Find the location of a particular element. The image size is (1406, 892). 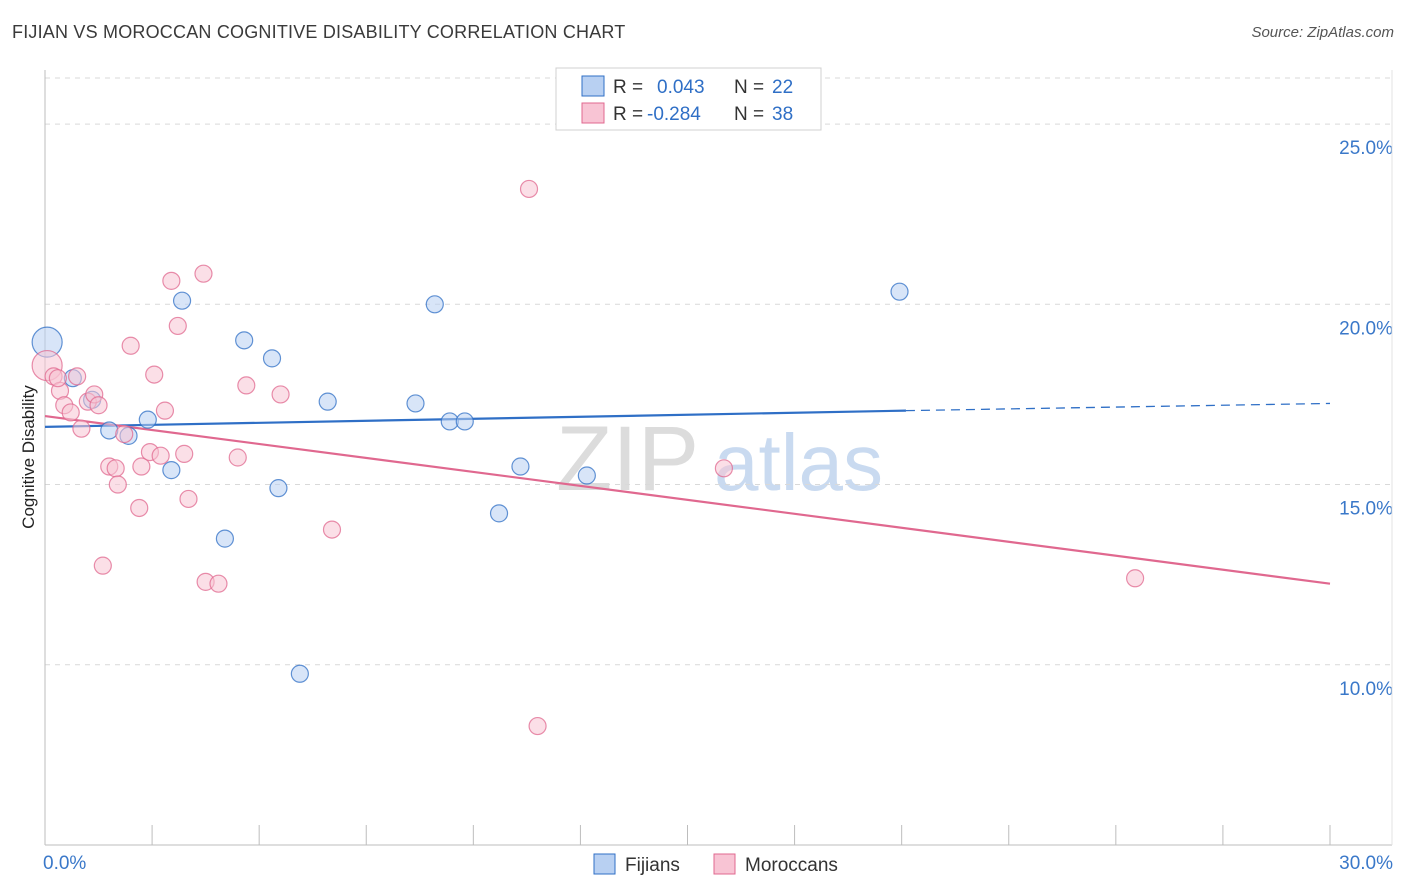

y-axis-label: Cognitive Disability is located at coordinates (28, 457).